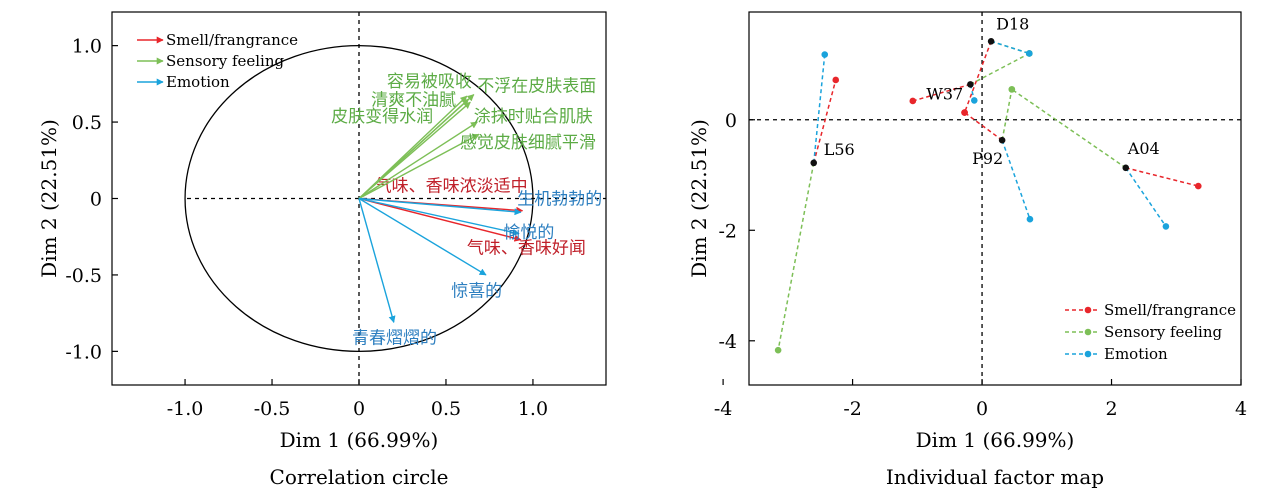 This screenshot has height=502, width=1268. What do you see at coordinates (814, 163) in the screenshot?
I see `product-point-l56` at bounding box center [814, 163].